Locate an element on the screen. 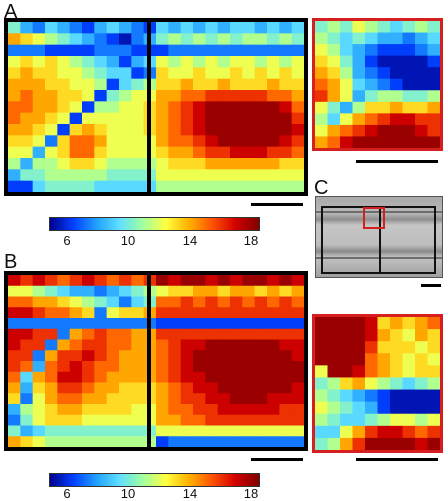 This screenshot has width=448, height=501. micrograph-c is located at coordinates (379, 237).